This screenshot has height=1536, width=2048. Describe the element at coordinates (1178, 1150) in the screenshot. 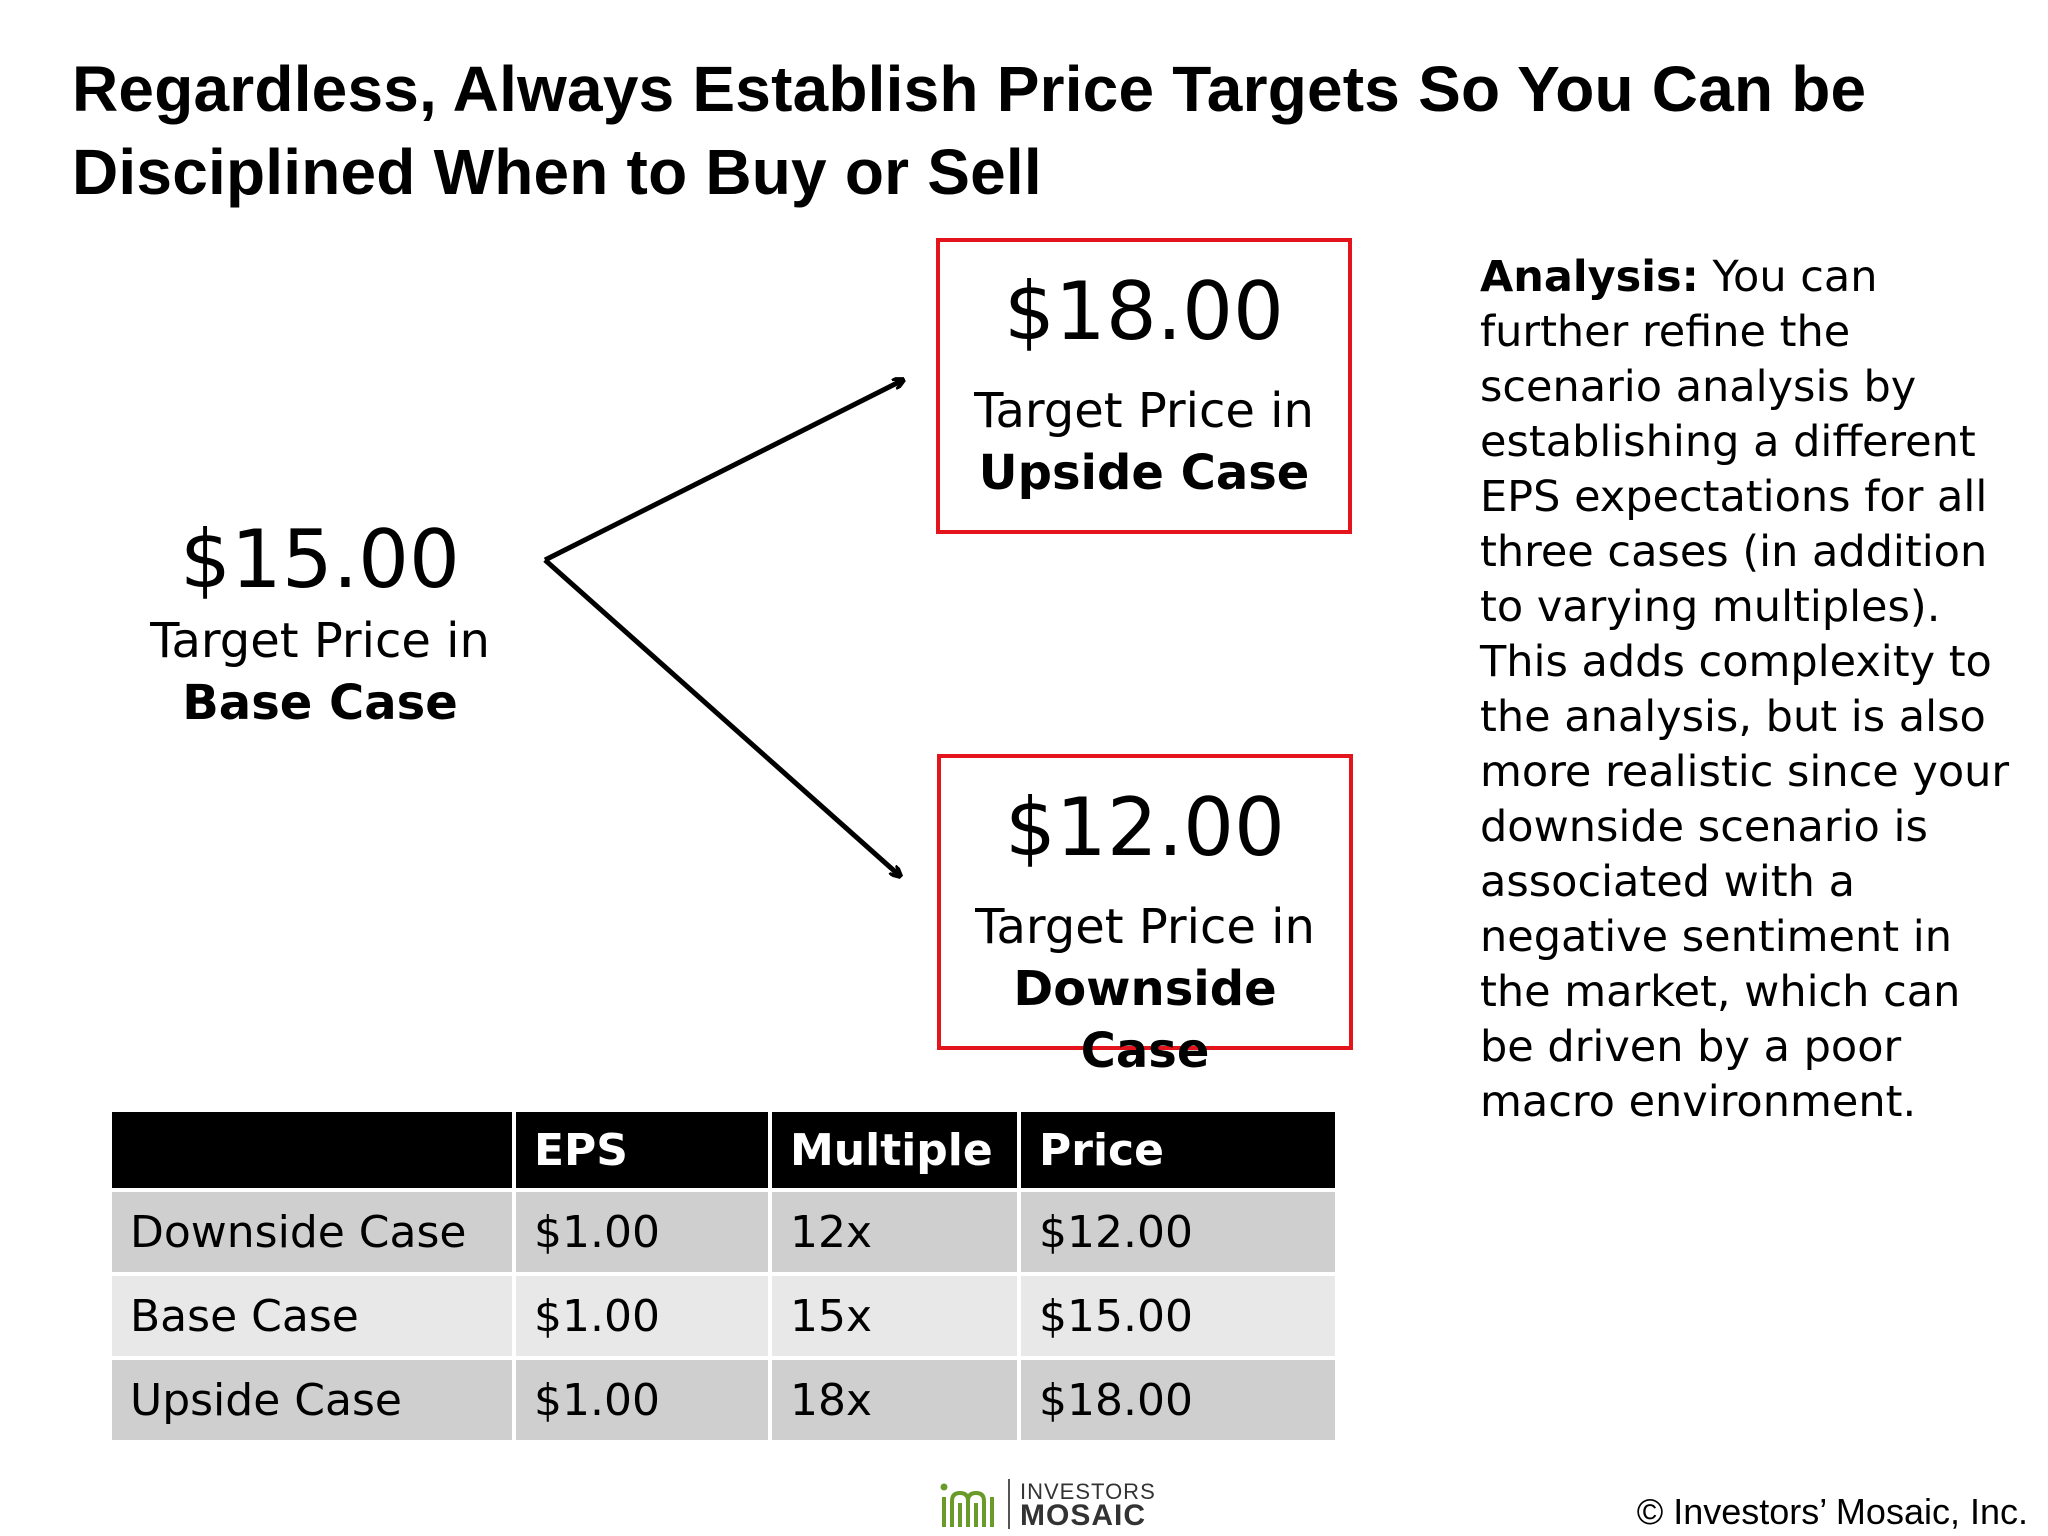

I see `table-header-price: Price` at that location.